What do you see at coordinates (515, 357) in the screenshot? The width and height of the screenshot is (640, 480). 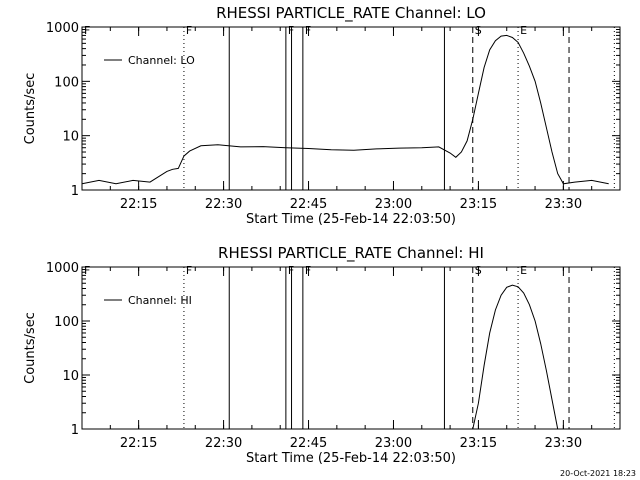 I see `series-line` at bounding box center [515, 357].